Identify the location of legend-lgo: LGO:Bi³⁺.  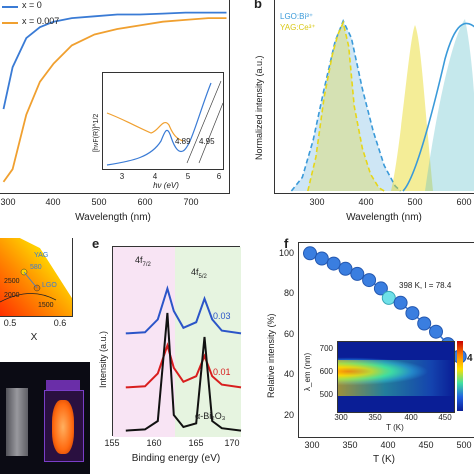
(297, 16).